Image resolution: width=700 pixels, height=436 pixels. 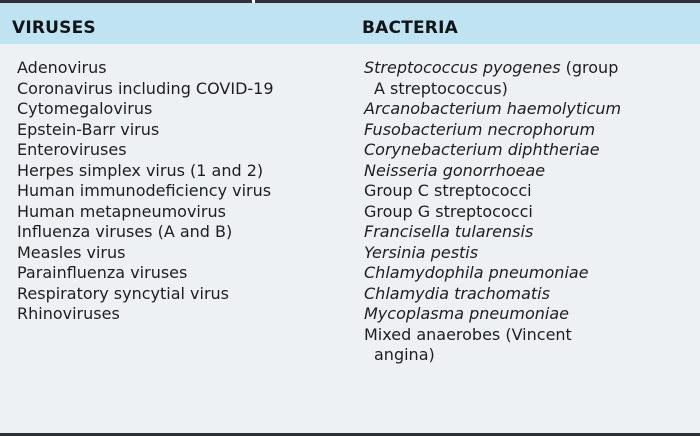 What do you see at coordinates (102, 272) in the screenshot?
I see `virus-item: Parainfluenza viruses` at bounding box center [102, 272].